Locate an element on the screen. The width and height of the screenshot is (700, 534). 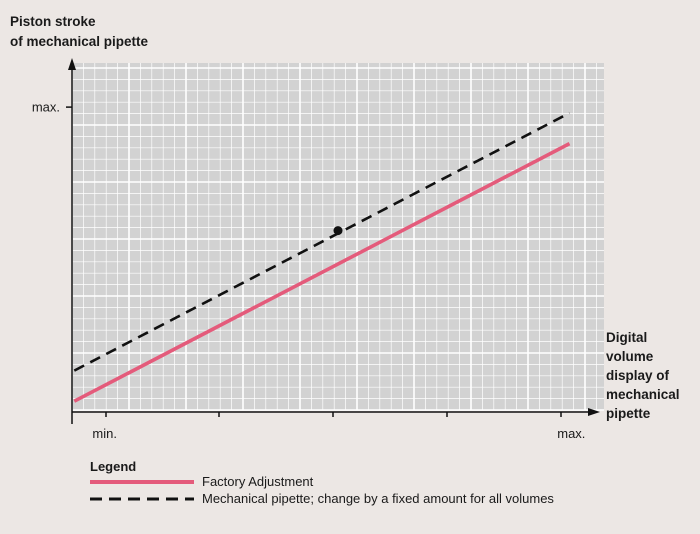
data-point is located at coordinates (338, 231).